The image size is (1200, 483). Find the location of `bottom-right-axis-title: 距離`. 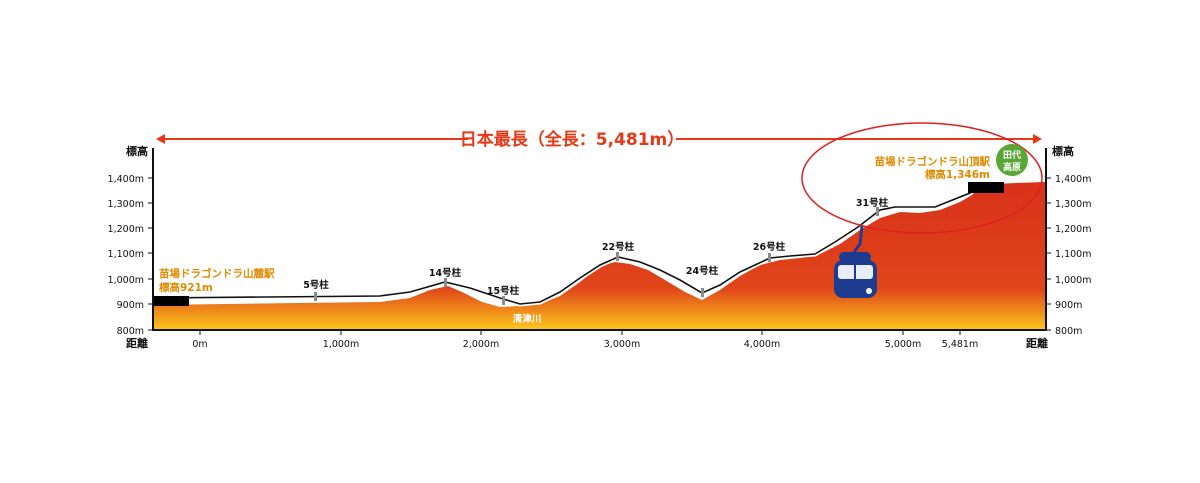

bottom-right-axis-title: 距離 is located at coordinates (1037, 343).